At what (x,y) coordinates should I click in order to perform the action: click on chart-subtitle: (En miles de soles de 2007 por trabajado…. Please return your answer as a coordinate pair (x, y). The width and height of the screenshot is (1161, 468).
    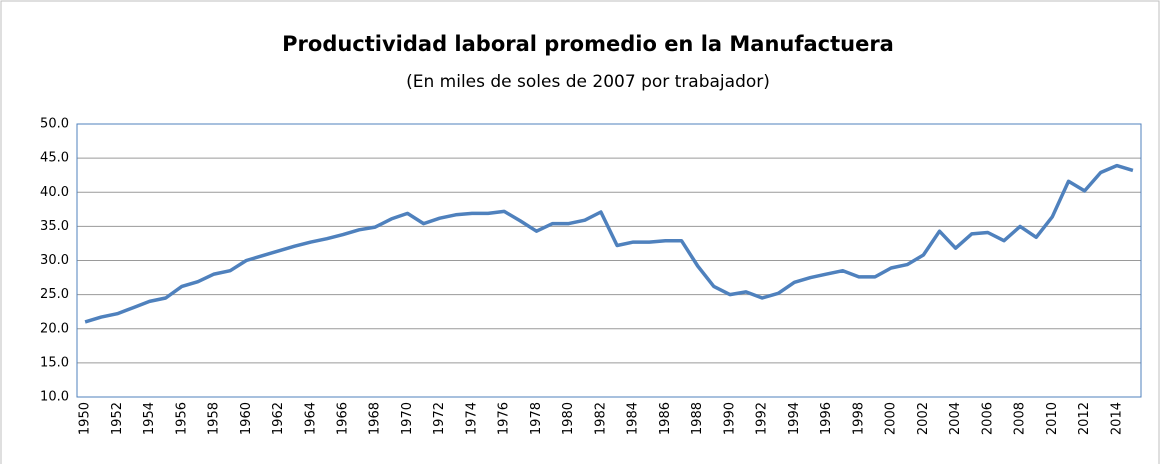
    Looking at the image, I should click on (588, 82).